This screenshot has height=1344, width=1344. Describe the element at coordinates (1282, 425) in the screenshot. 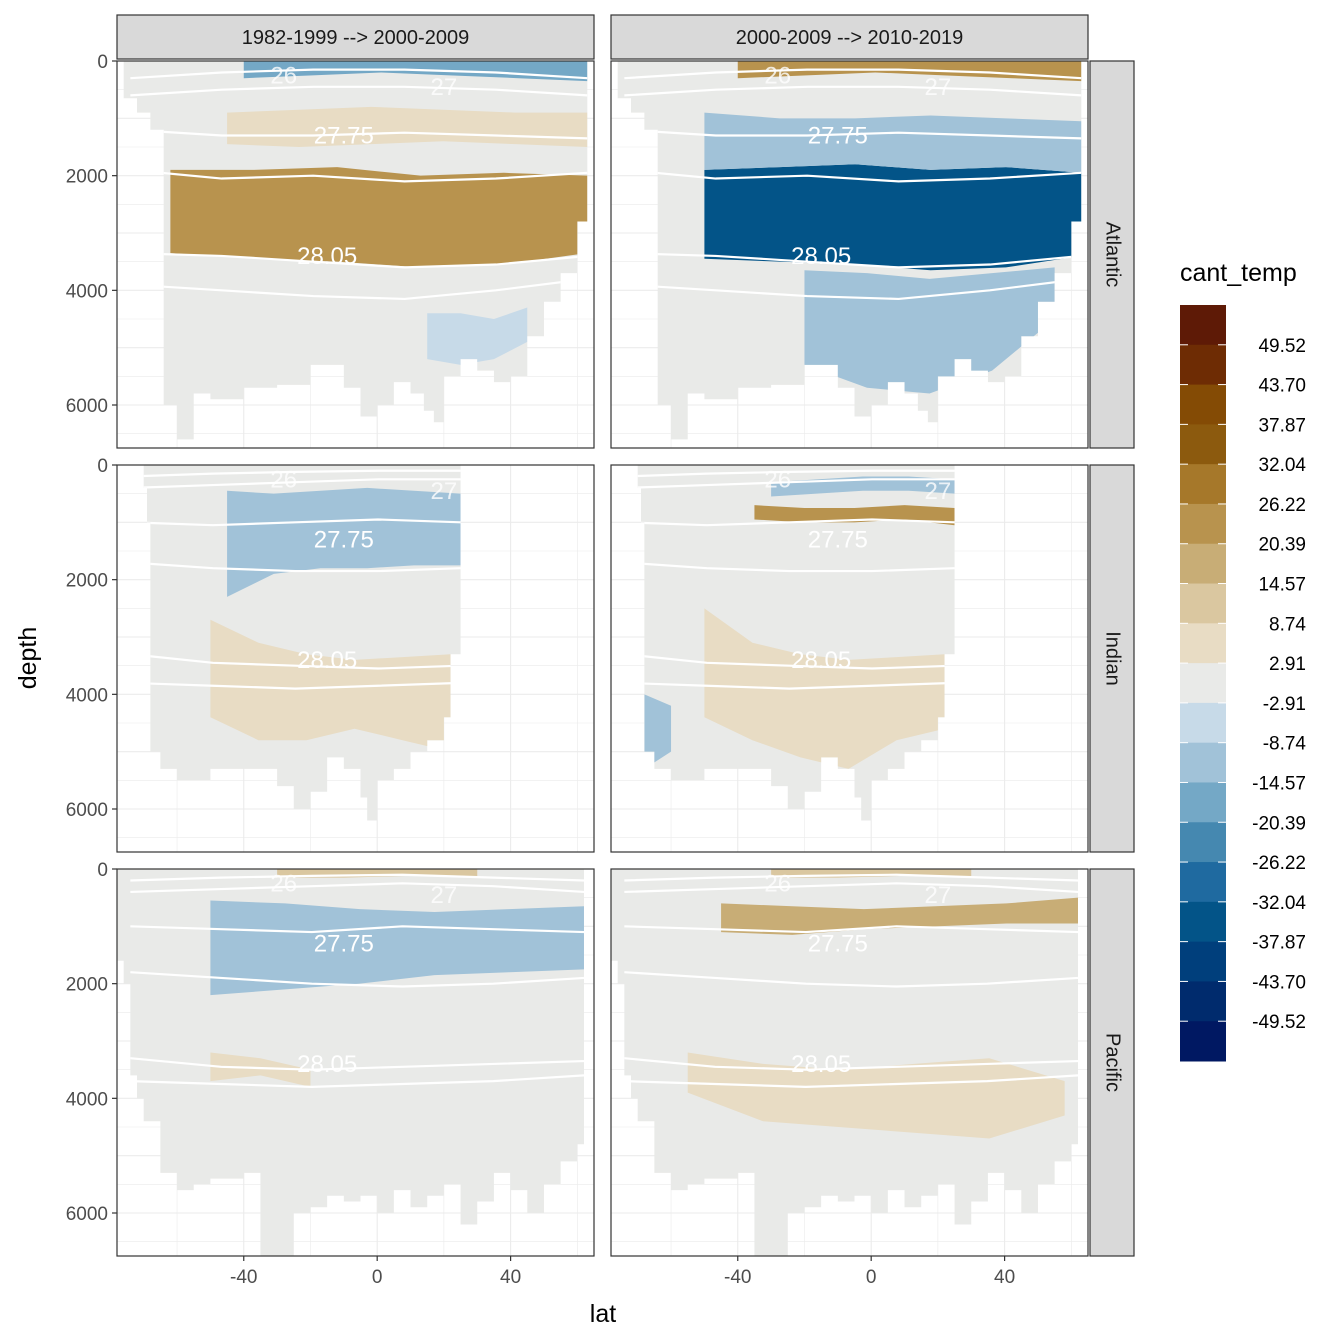

I see `legend-label: 37.87` at that location.